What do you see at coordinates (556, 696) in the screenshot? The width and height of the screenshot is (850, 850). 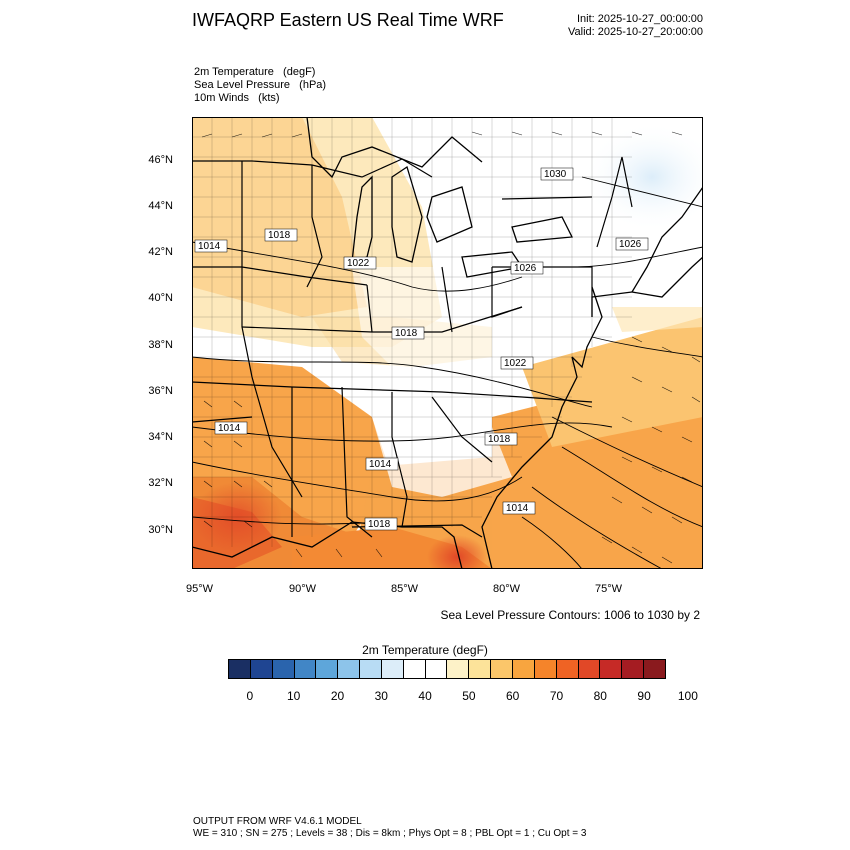 I see `colorbar-tick-label: 70` at bounding box center [556, 696].